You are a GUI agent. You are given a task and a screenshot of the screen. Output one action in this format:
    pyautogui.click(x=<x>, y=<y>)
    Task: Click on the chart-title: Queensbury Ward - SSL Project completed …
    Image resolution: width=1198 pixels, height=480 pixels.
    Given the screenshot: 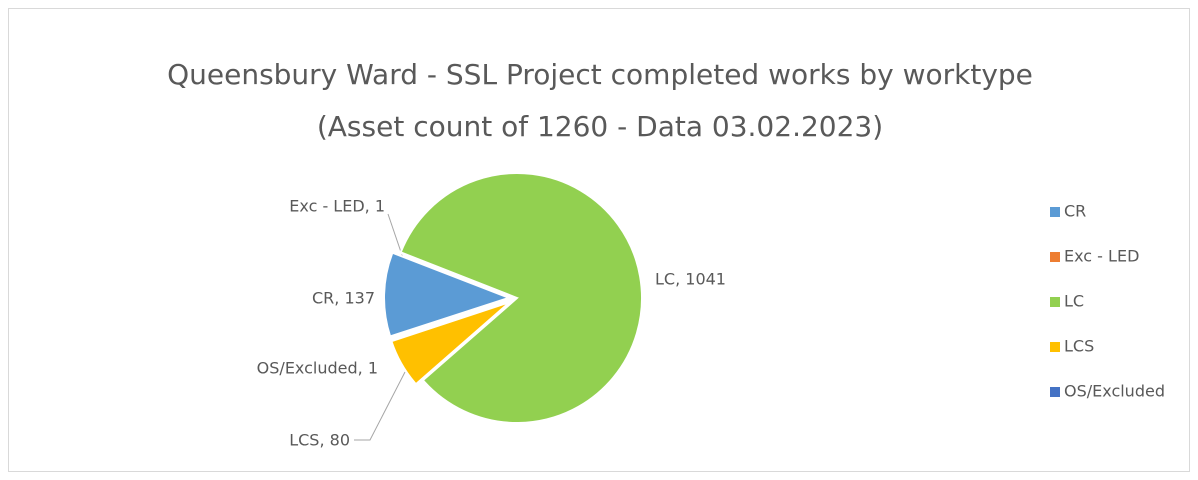 What is the action you would take?
    pyautogui.click(x=600, y=74)
    